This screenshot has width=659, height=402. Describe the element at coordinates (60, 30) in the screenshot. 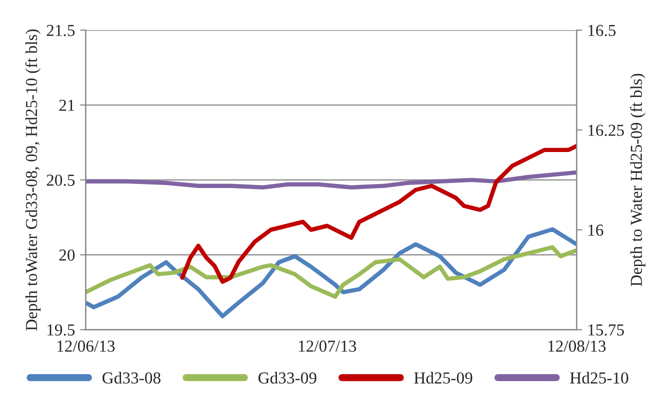

I see `y-tick-label: 21.5` at that location.